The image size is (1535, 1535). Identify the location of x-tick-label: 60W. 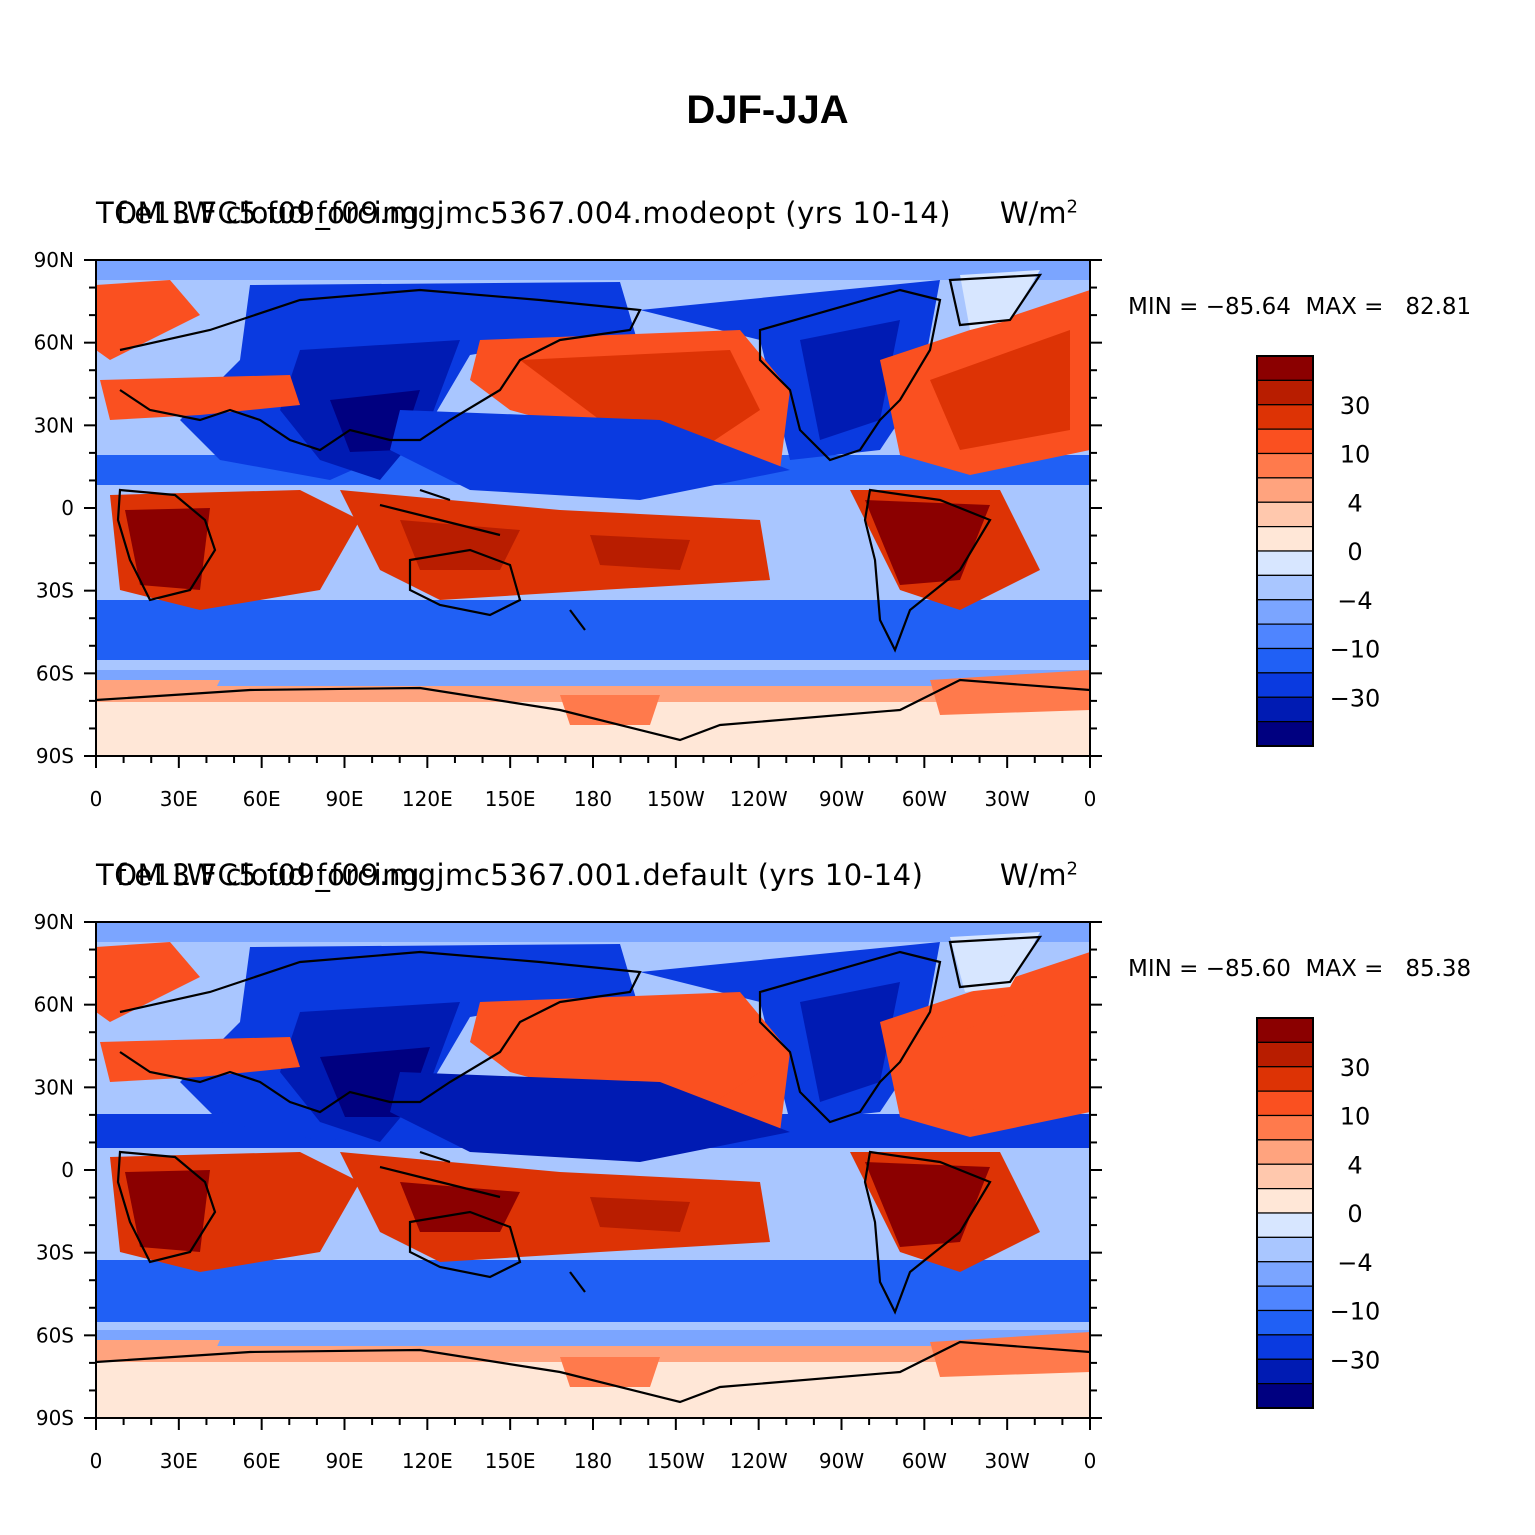
(924, 799).